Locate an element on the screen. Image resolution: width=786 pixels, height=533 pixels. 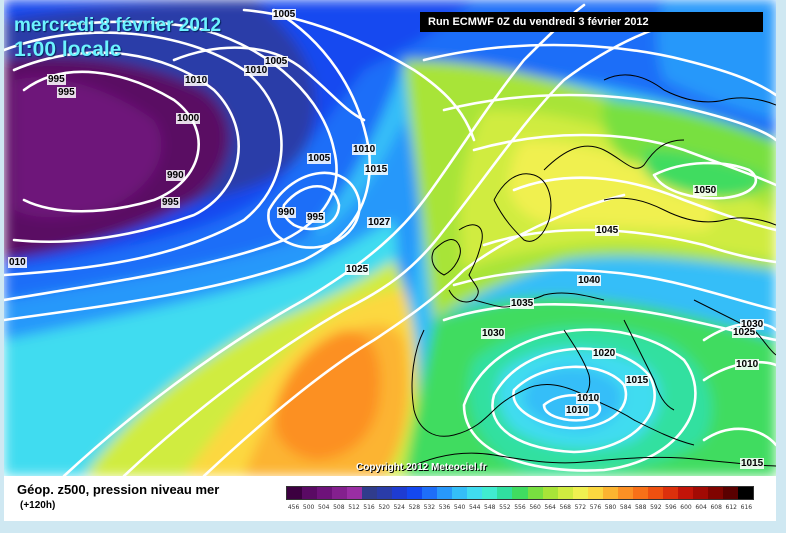
scale-label: 456 is located at coordinates (293, 507).